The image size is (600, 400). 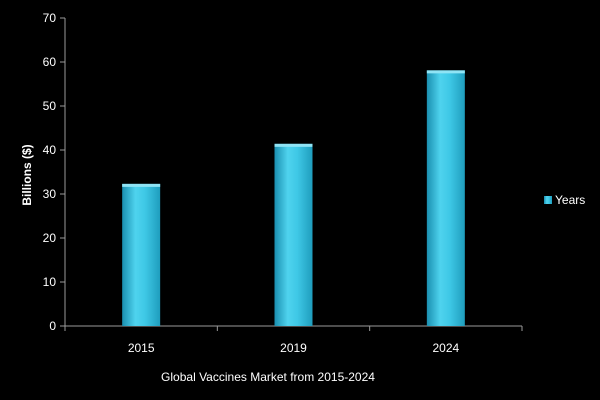 What do you see at coordinates (52, 326) in the screenshot?
I see `y-tick-label: 0` at bounding box center [52, 326].